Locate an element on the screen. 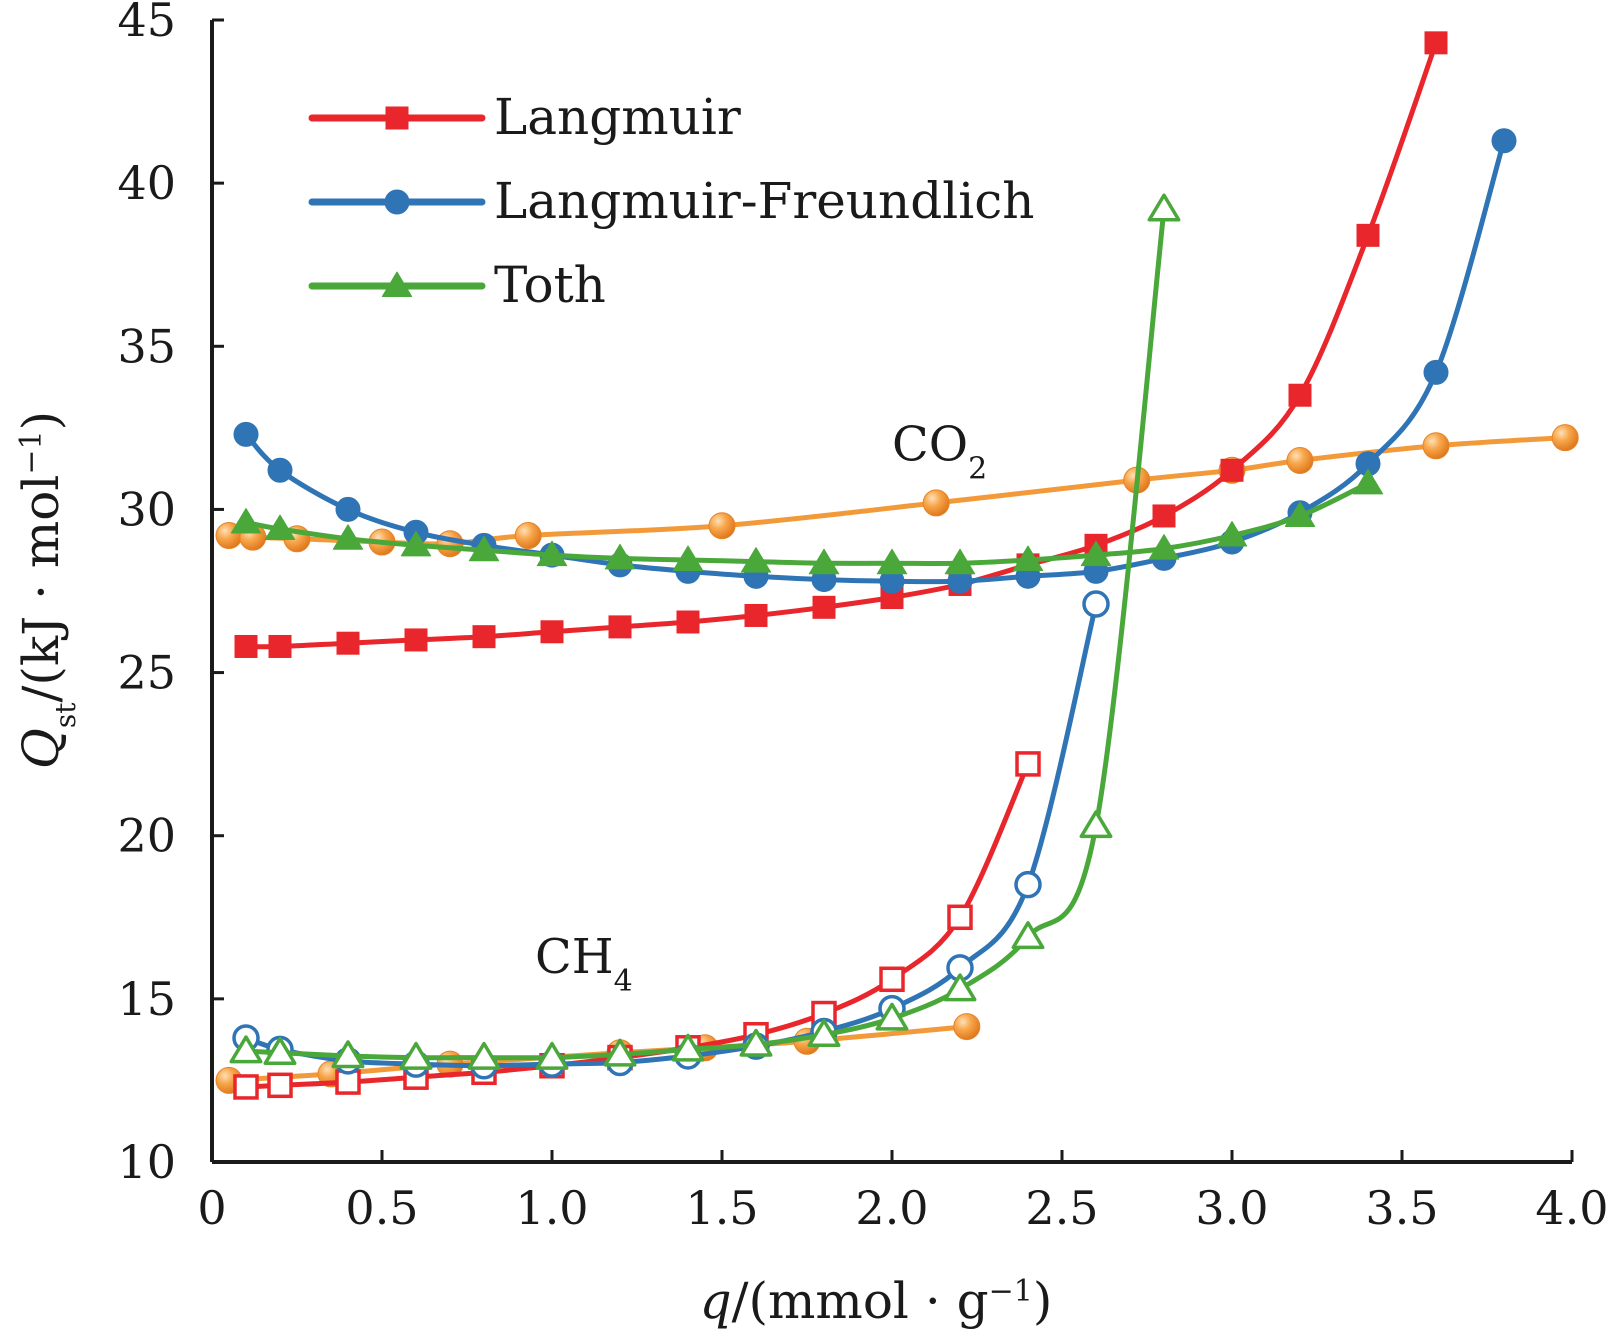 The height and width of the screenshot is (1336, 1616). y-axis-unit: (kJ · mol is located at coordinates (41, 580).